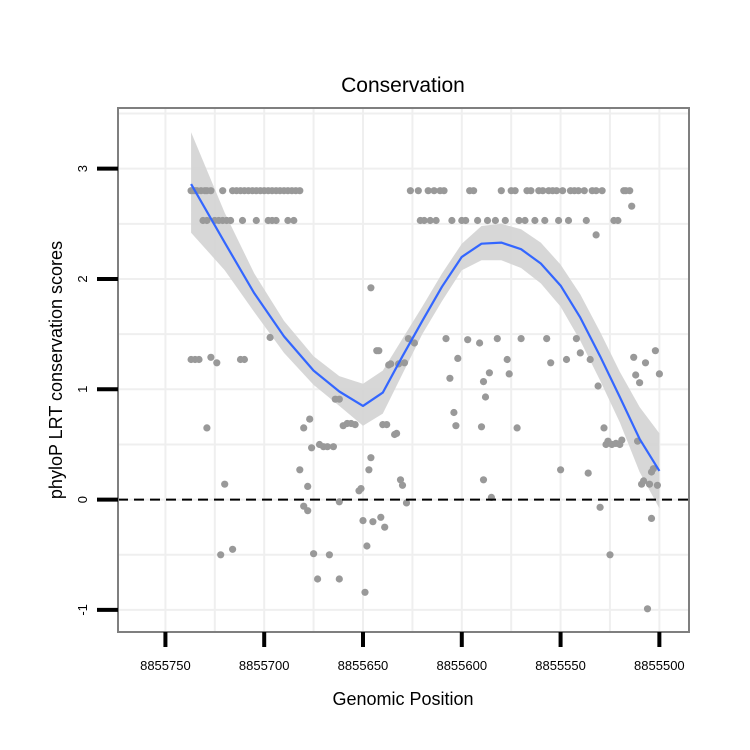 This screenshot has width=750, height=750. Describe the element at coordinates (82, 389) in the screenshot. I see `y-tick-label: 1` at that location.